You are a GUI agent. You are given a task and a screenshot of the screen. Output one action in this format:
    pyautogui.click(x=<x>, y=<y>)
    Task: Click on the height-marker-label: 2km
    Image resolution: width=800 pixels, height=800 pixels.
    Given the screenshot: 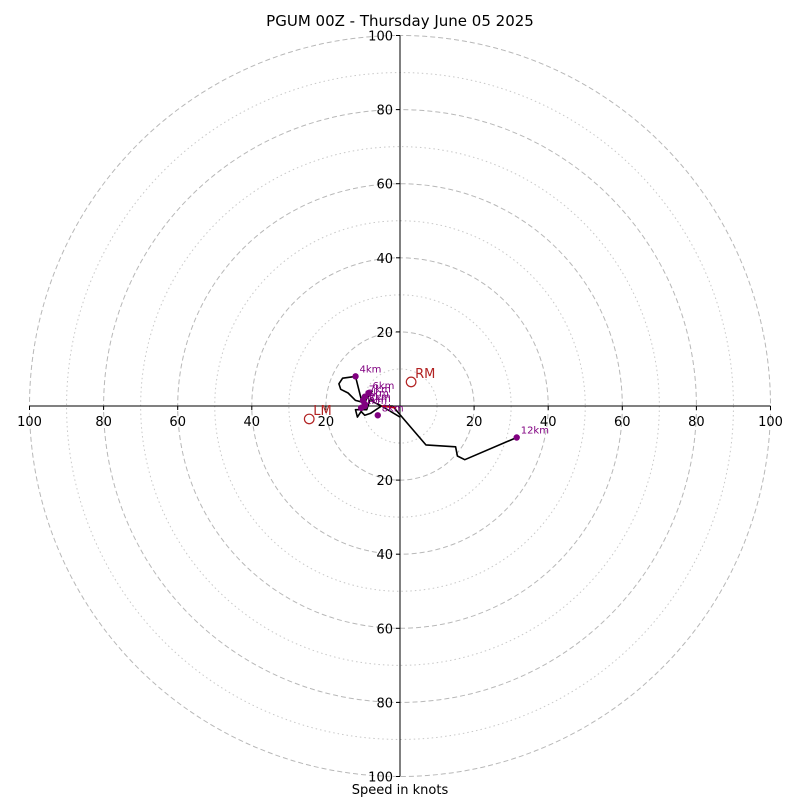 What is the action you would take?
    pyautogui.click(x=380, y=397)
    